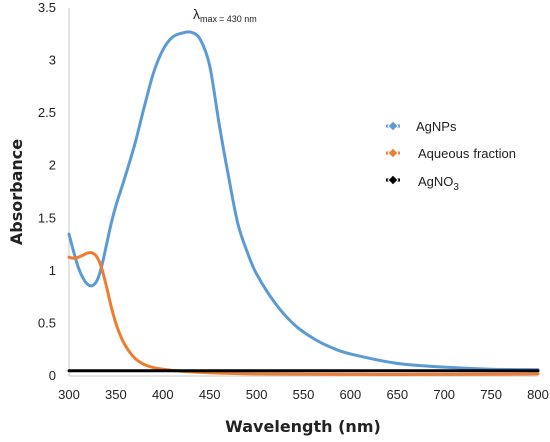 This screenshot has height=442, width=550. I want to click on y-tick-labels: 0 0.5 1 1.5 2 2.5 3 3.5, so click(47, 191).